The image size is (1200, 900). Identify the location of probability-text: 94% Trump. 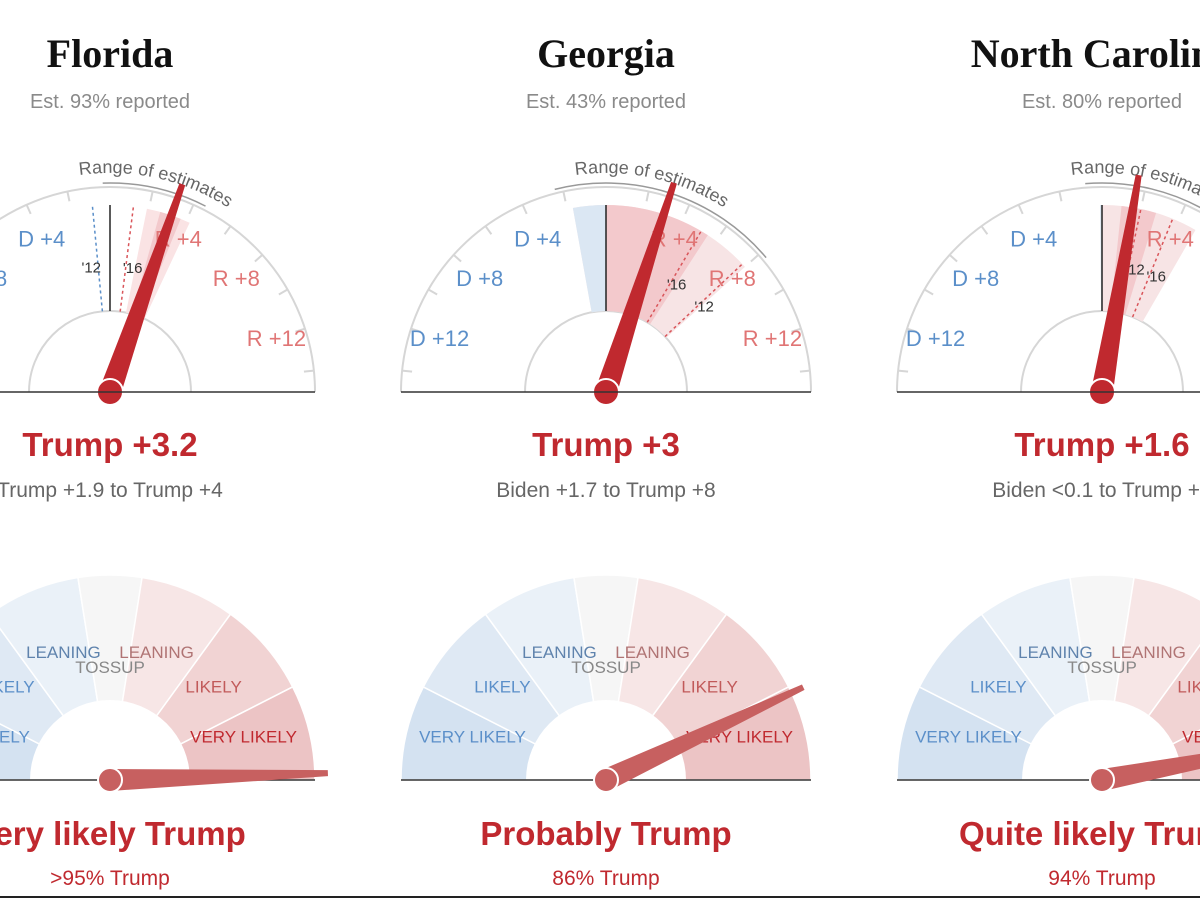
(1101, 878).